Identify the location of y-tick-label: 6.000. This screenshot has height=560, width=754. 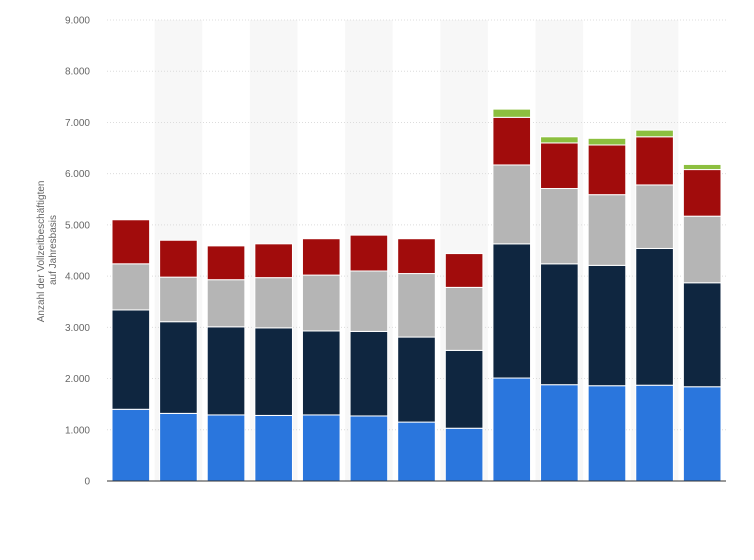
(77, 174).